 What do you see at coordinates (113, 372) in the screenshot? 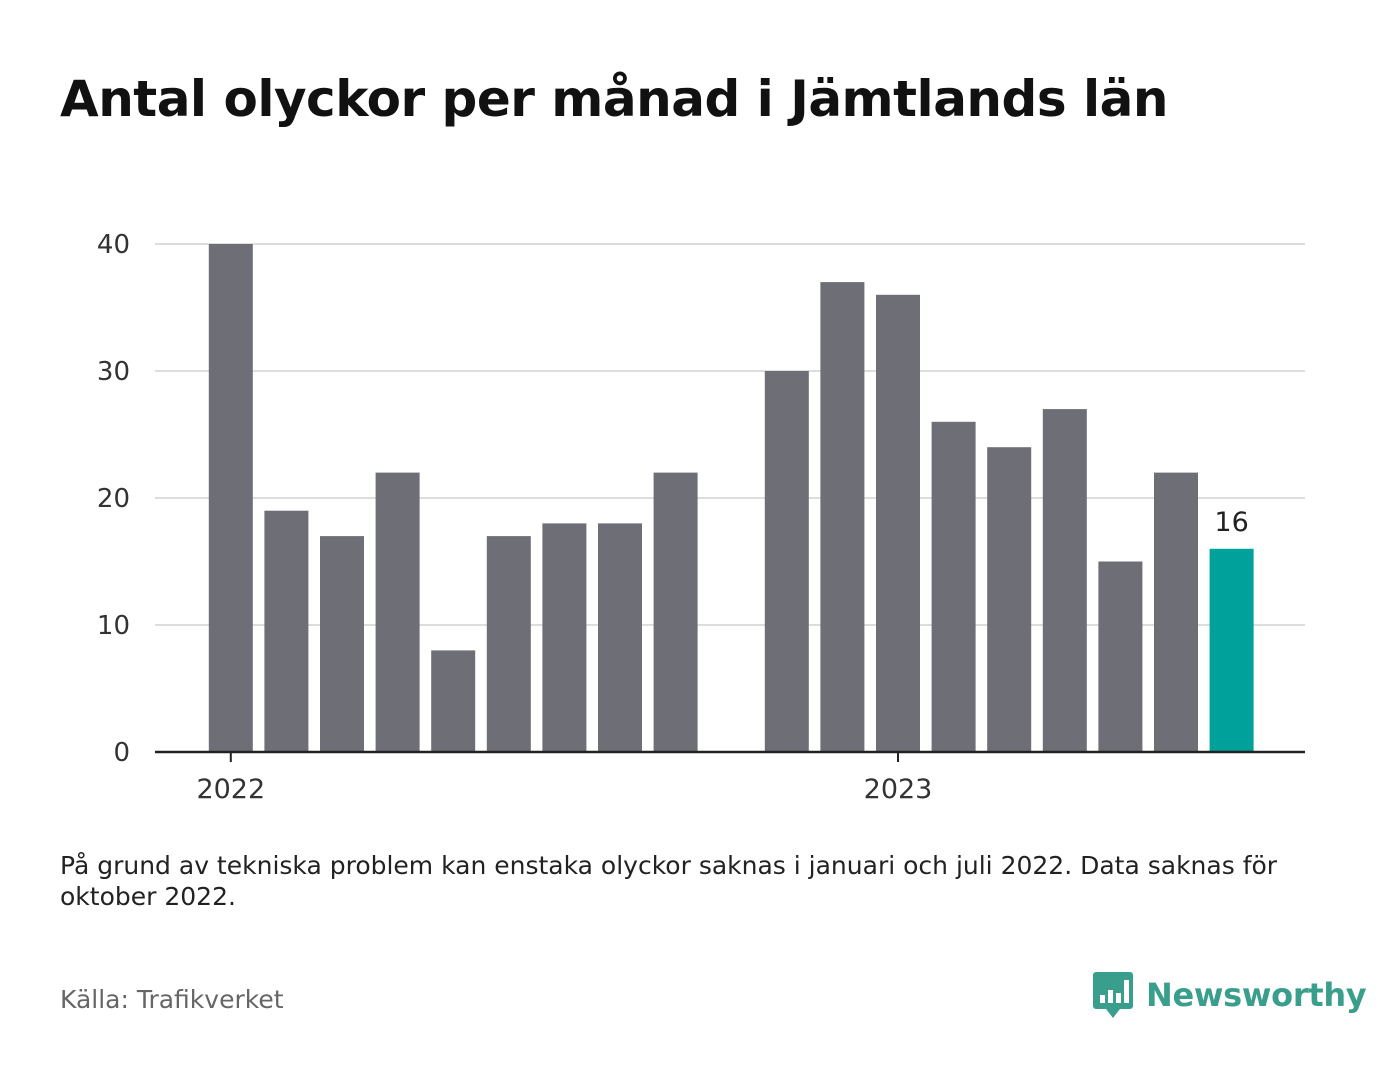
I see `y-tick-label: 30` at bounding box center [113, 372].